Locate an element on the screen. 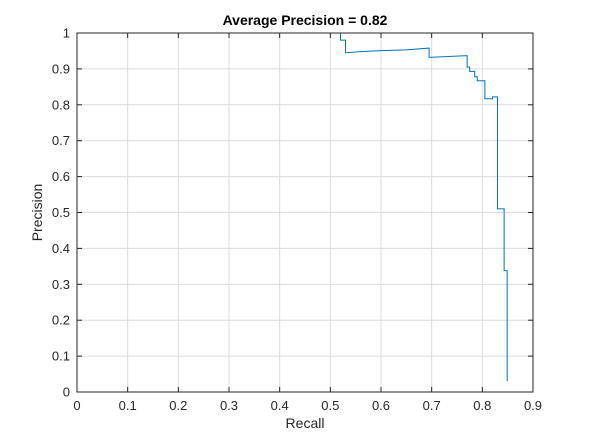 This screenshot has height=441, width=589. x-axis-title: Recall is located at coordinates (305, 423).